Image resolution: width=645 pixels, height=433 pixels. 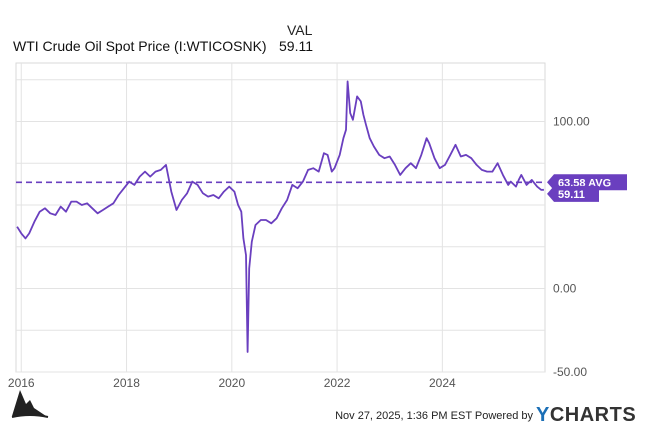 What do you see at coordinates (543, 415) in the screenshot?
I see `brand-prefix: Y` at bounding box center [543, 415].